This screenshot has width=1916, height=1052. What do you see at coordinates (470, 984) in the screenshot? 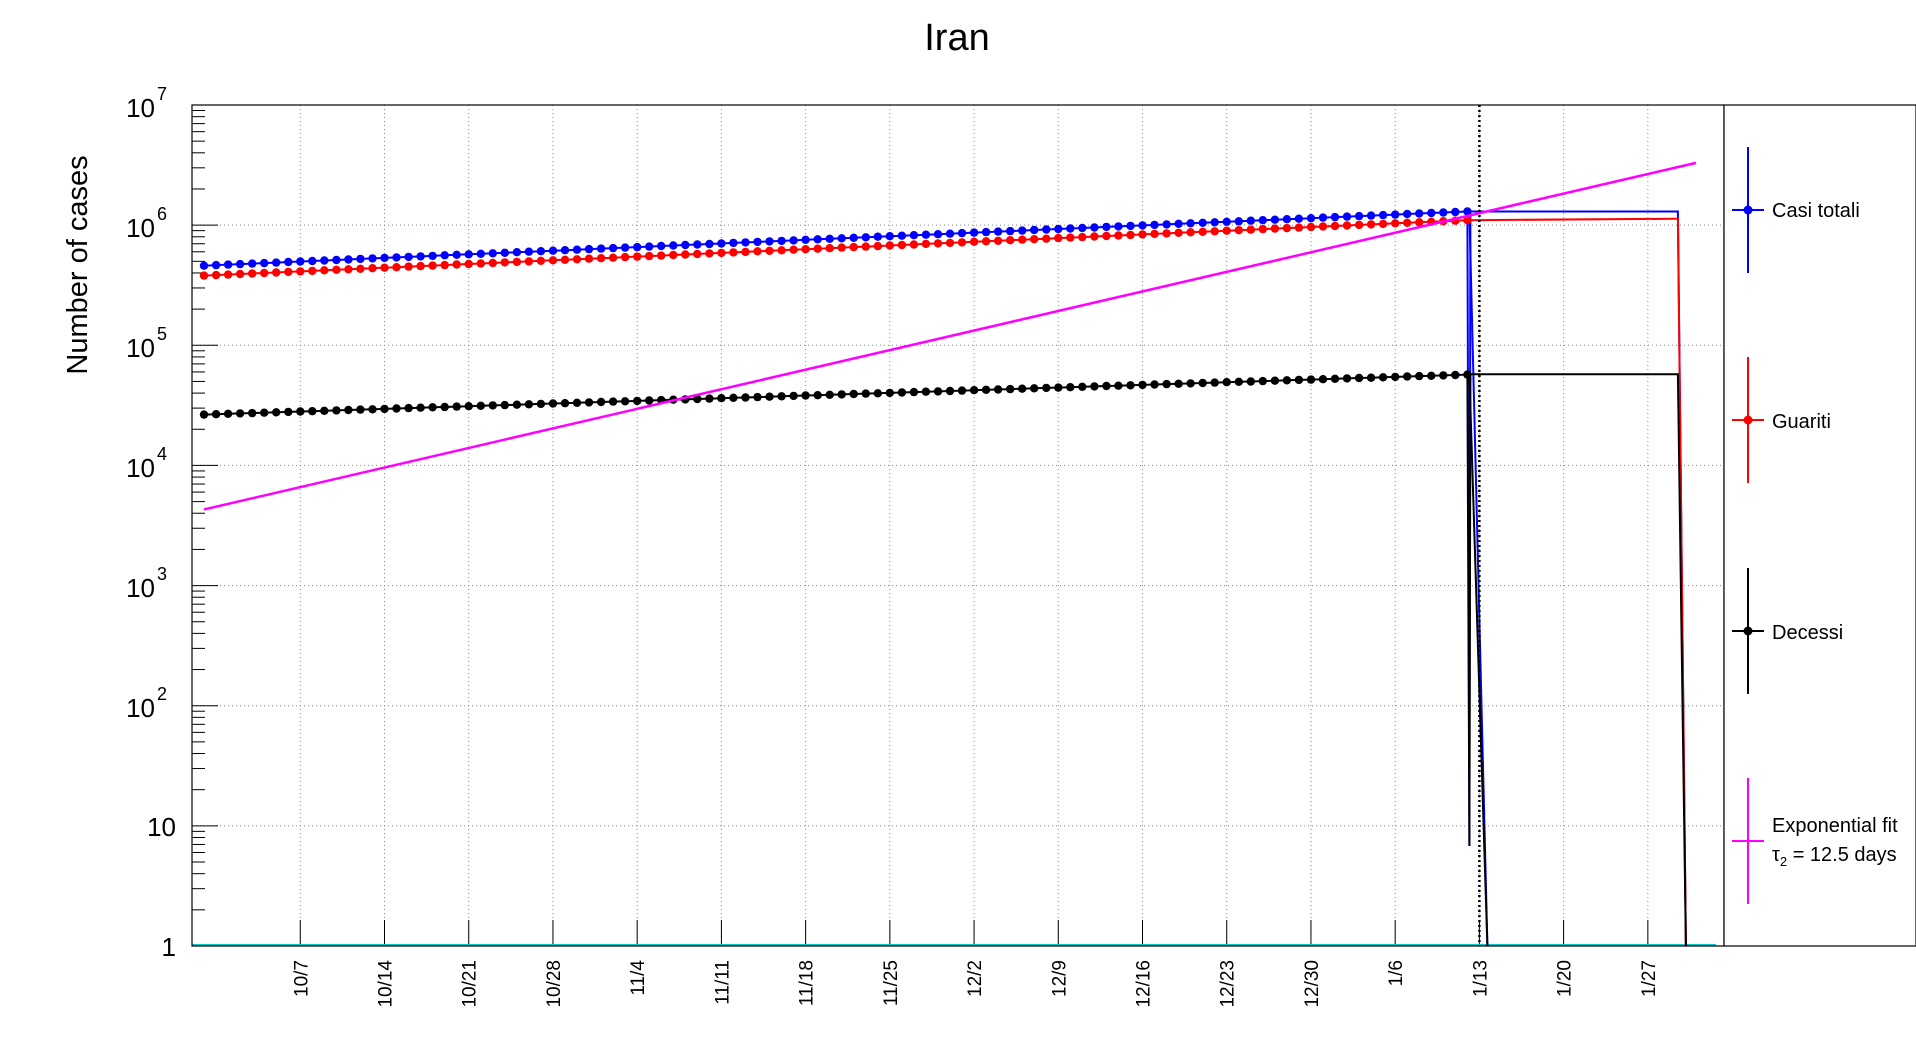
I see `x-tick-label: 10/21` at bounding box center [470, 984].